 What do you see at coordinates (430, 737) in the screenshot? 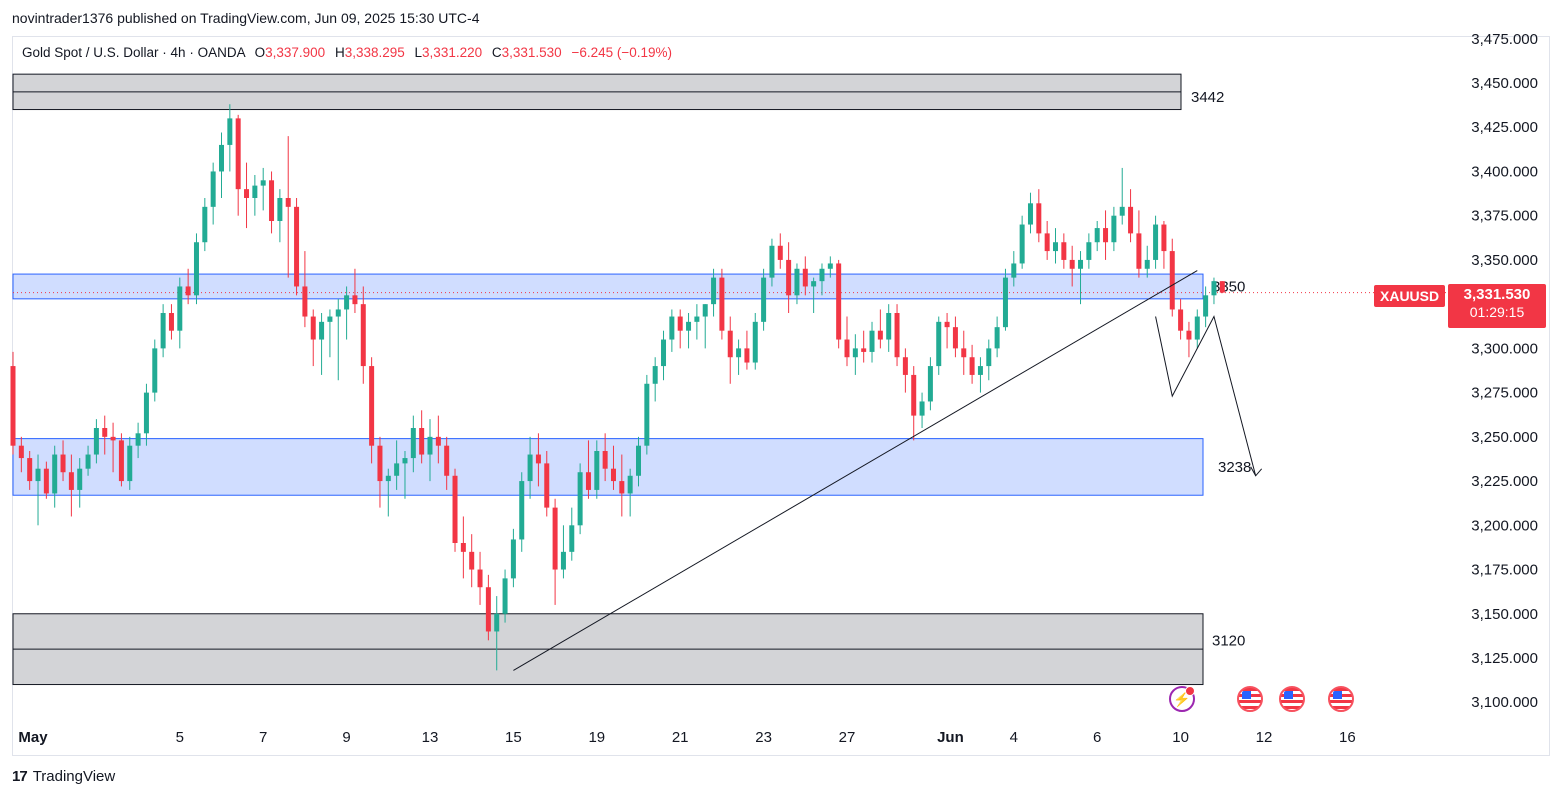
I see `time-tick-label: 13` at bounding box center [430, 737].